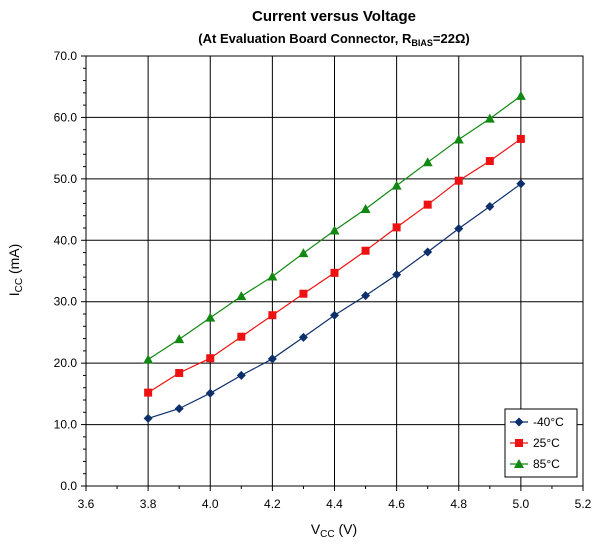  Describe the element at coordinates (327, 534) in the screenshot. I see `x-axis-label-subscript: CC` at that location.